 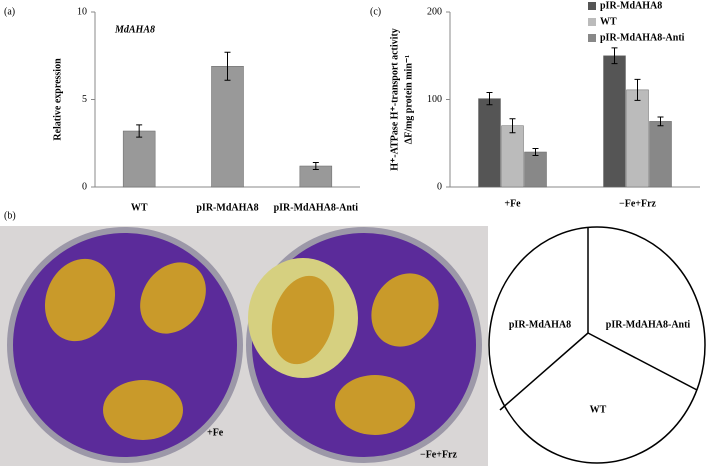 I want to click on y-tick-label: 100, so click(x=434, y=99).